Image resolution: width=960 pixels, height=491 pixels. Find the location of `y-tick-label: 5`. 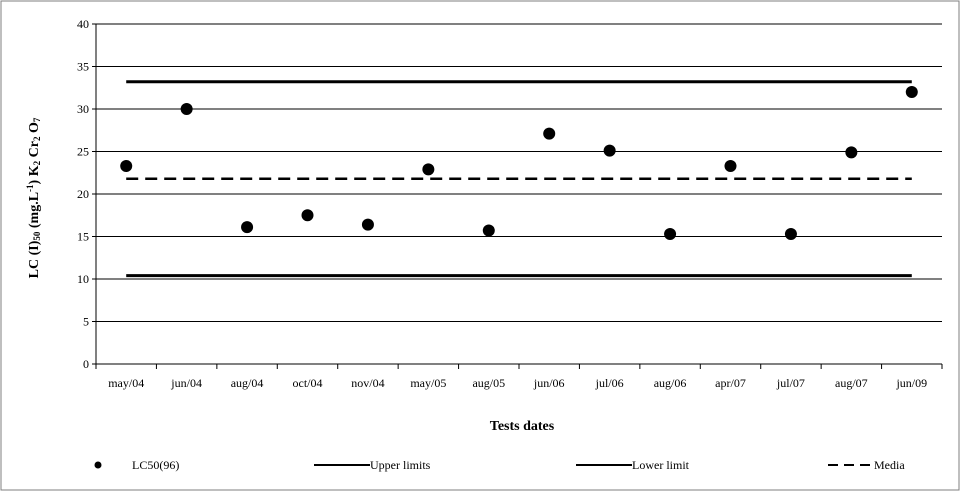

y-tick-label: 5 is located at coordinates (86, 322).